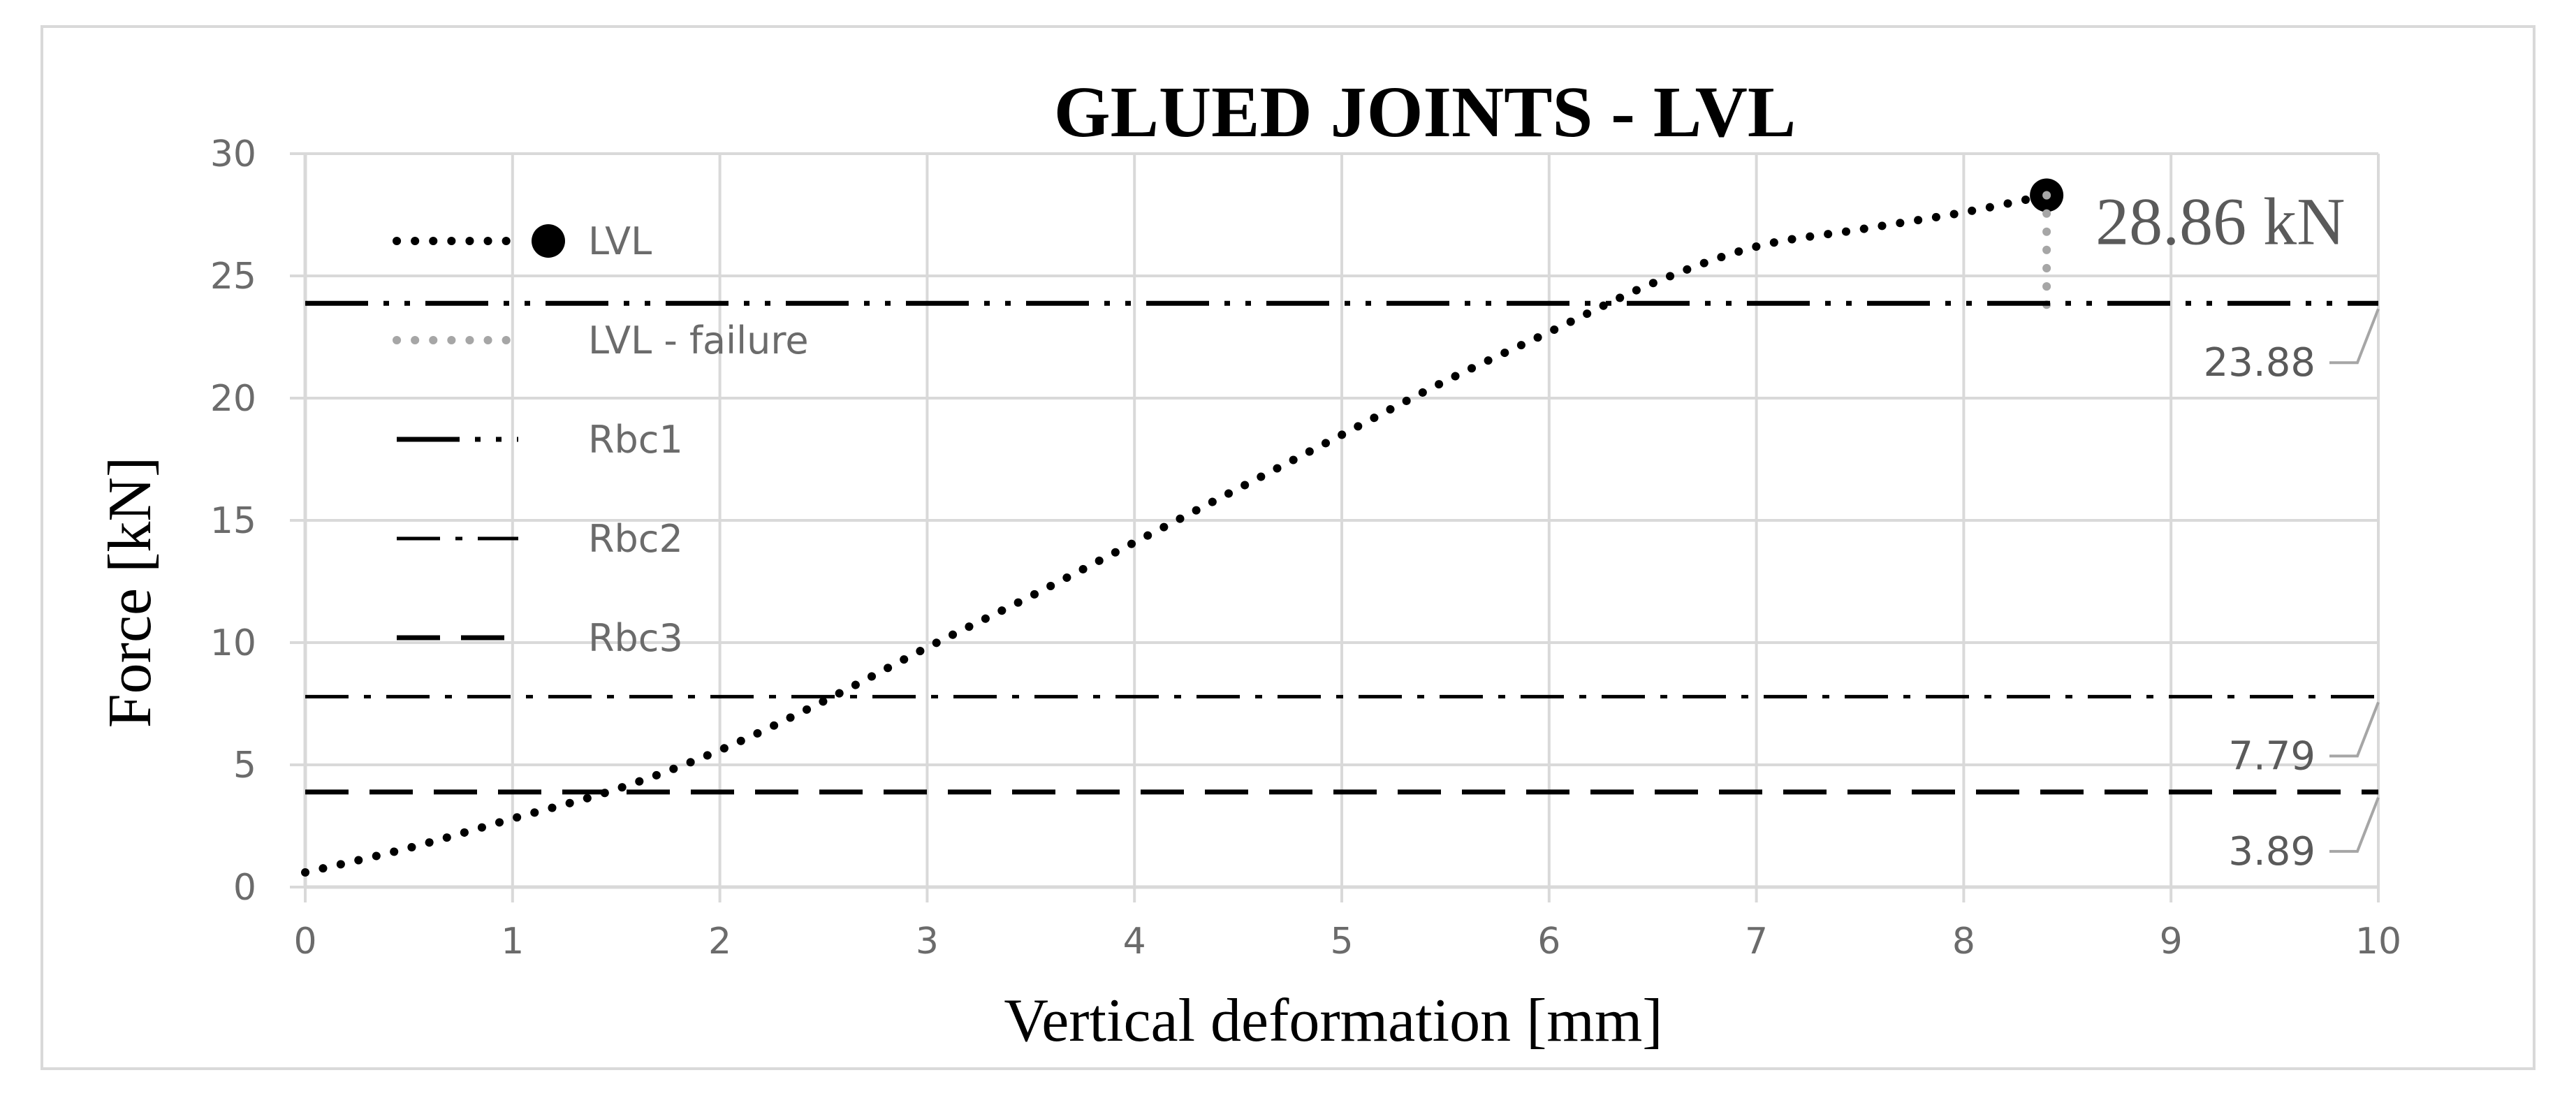 This screenshot has width=2576, height=1105. Describe the element at coordinates (635, 440) in the screenshot. I see `legend-rbc1-label: Rbc1` at that location.